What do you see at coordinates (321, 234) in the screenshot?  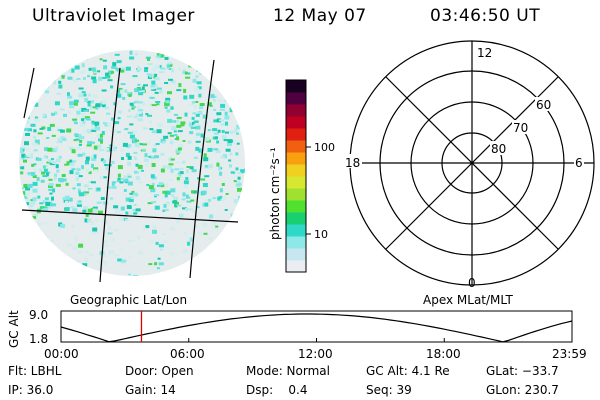 I see `colorbar-tick-10: 10` at bounding box center [321, 234].